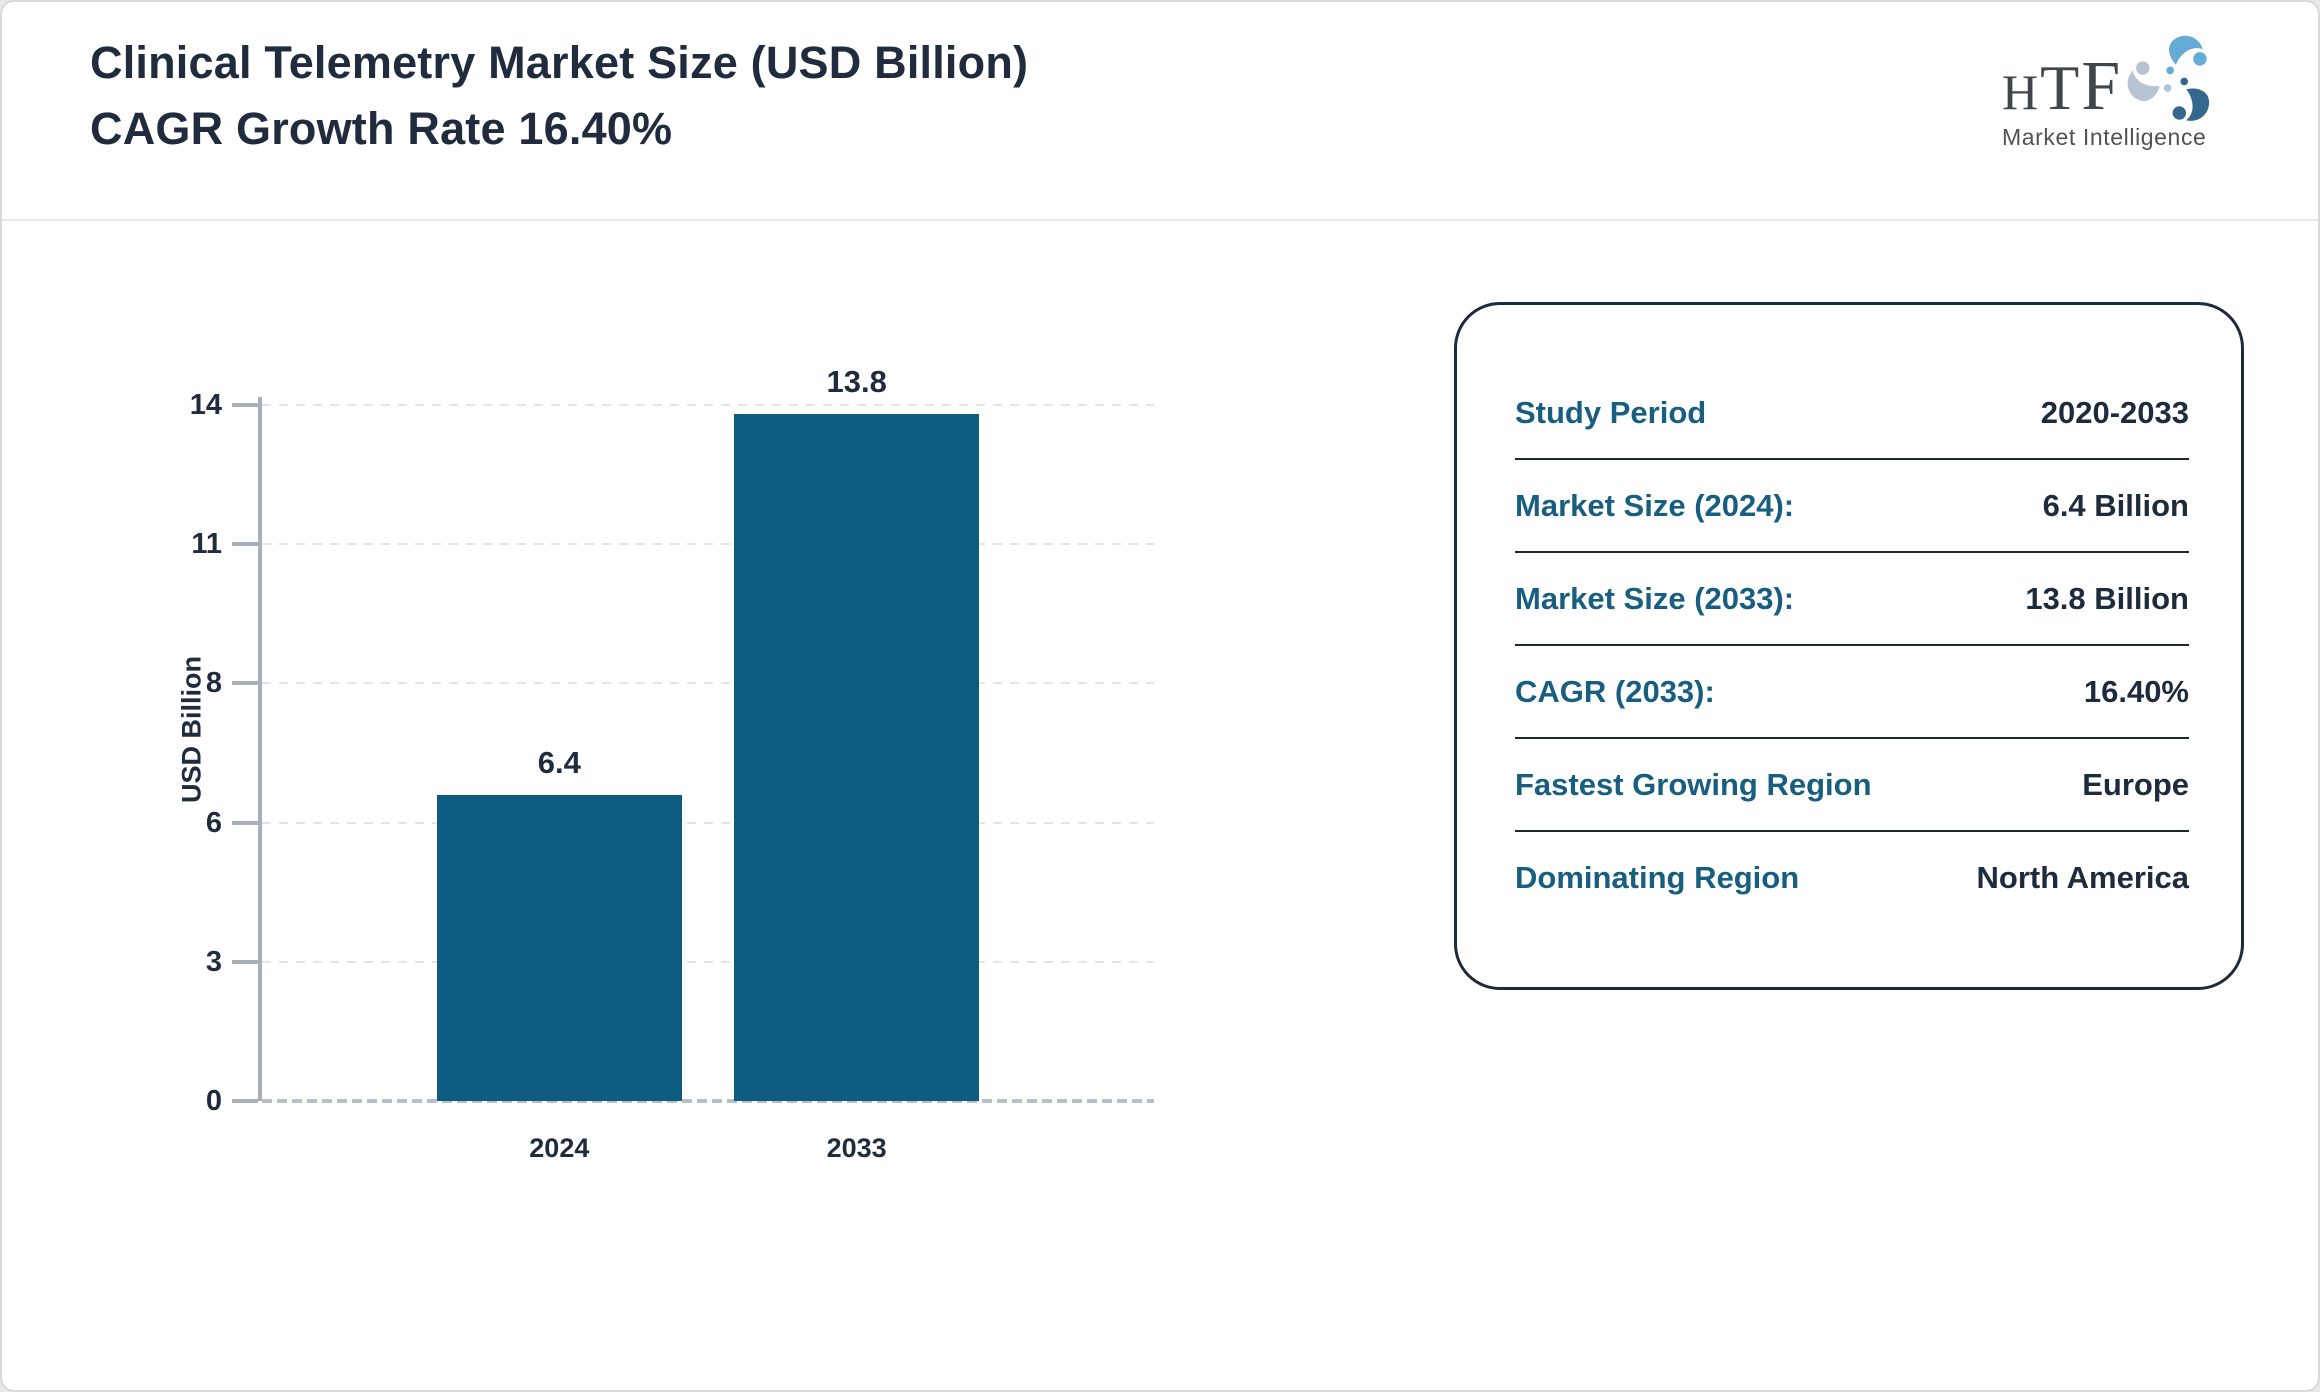 Image resolution: width=2320 pixels, height=1392 pixels. I want to click on x-axis-baseline, so click(708, 1101).